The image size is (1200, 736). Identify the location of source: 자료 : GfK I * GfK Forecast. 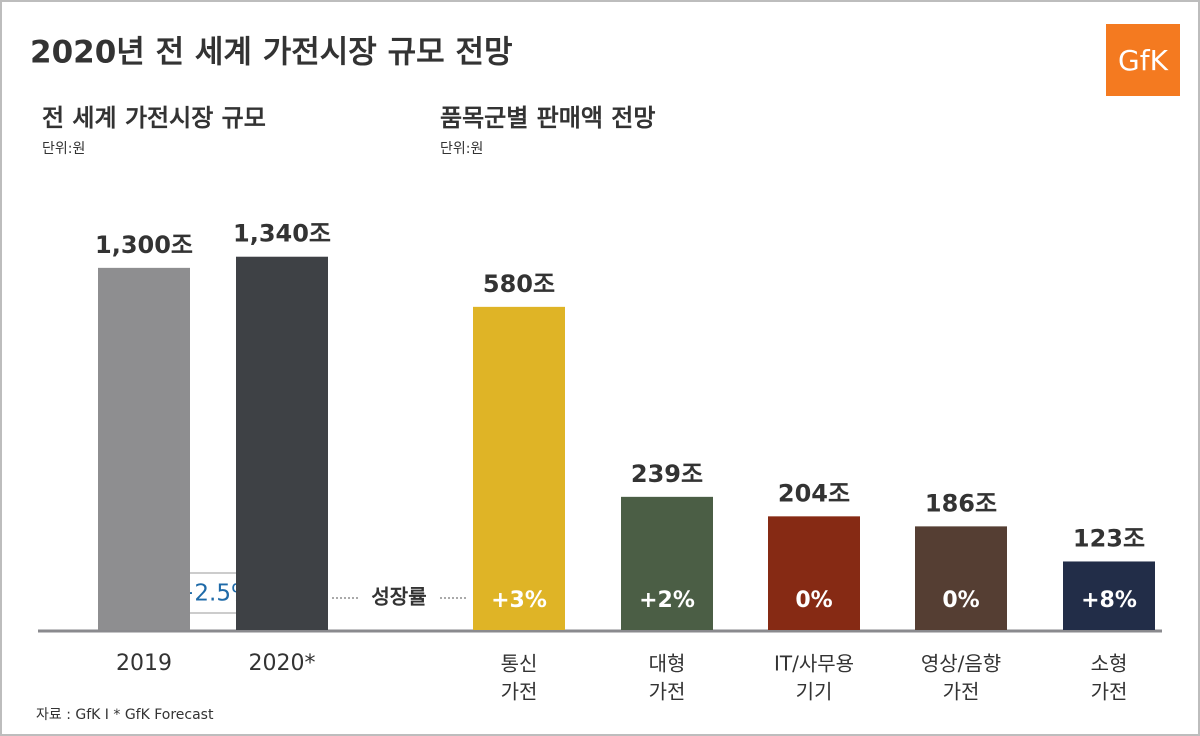
(125, 715).